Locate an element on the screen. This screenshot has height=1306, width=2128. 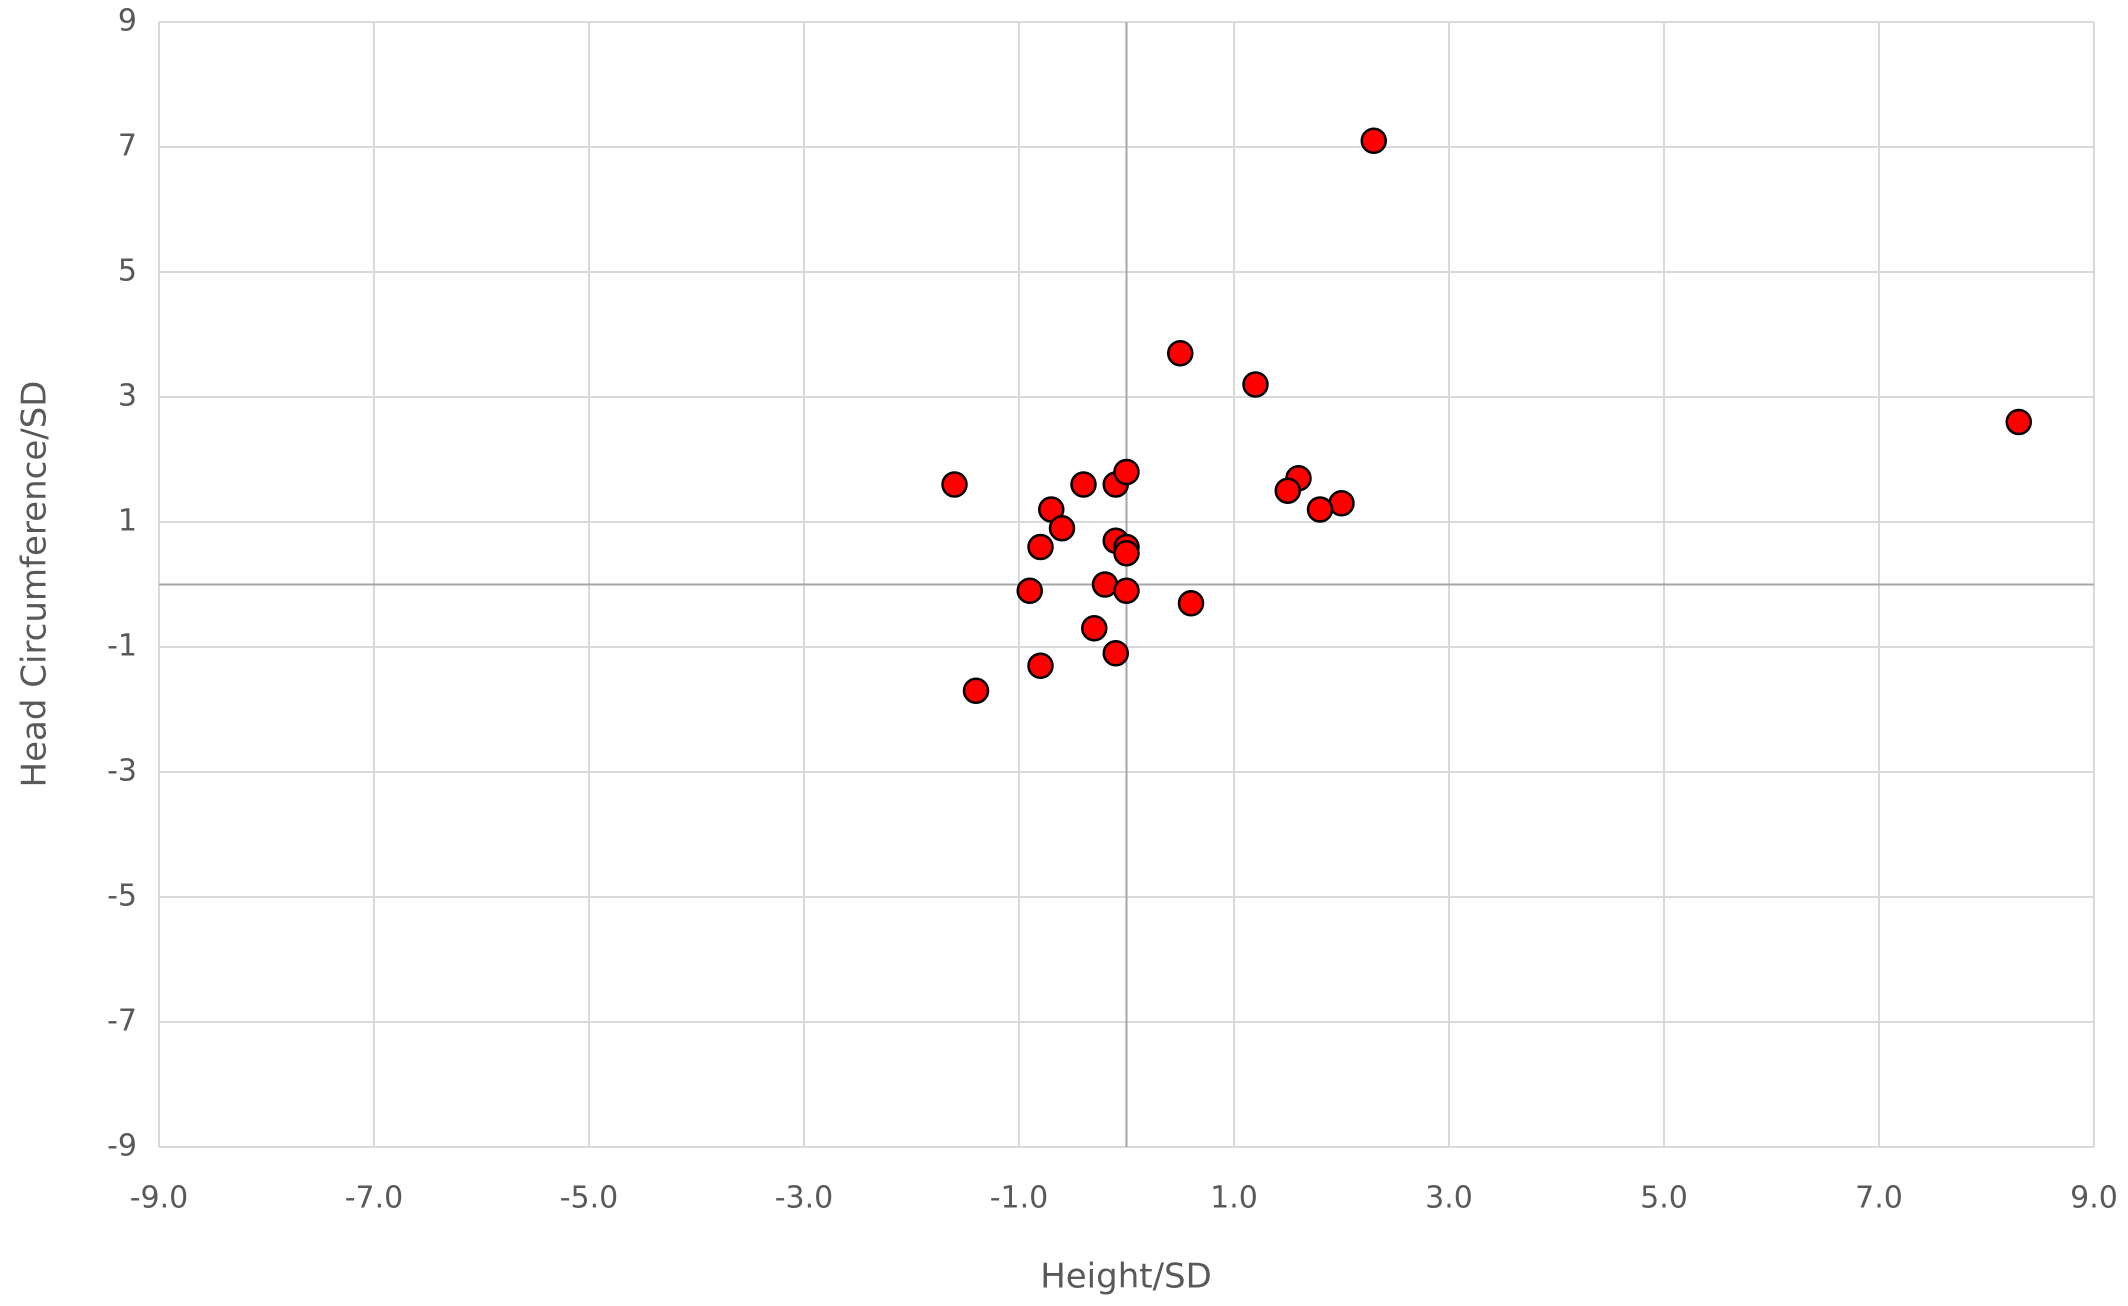
y-tick-label: -7 is located at coordinates (122, 1021).